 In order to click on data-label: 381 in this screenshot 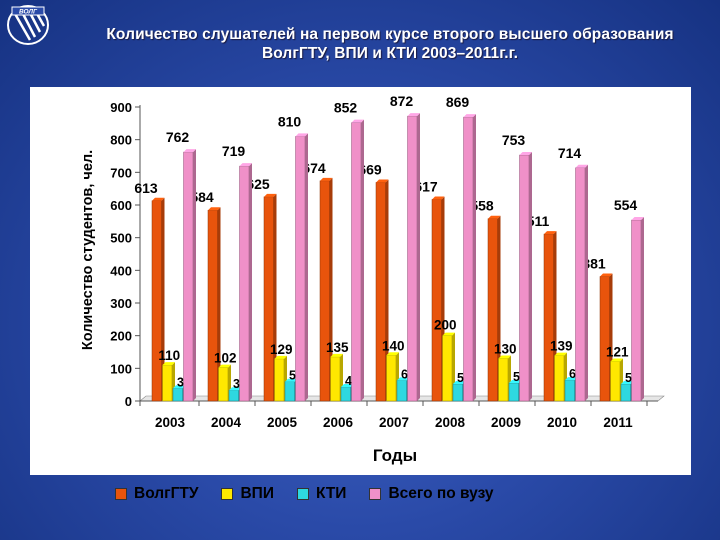, I will do `click(594, 264)`.